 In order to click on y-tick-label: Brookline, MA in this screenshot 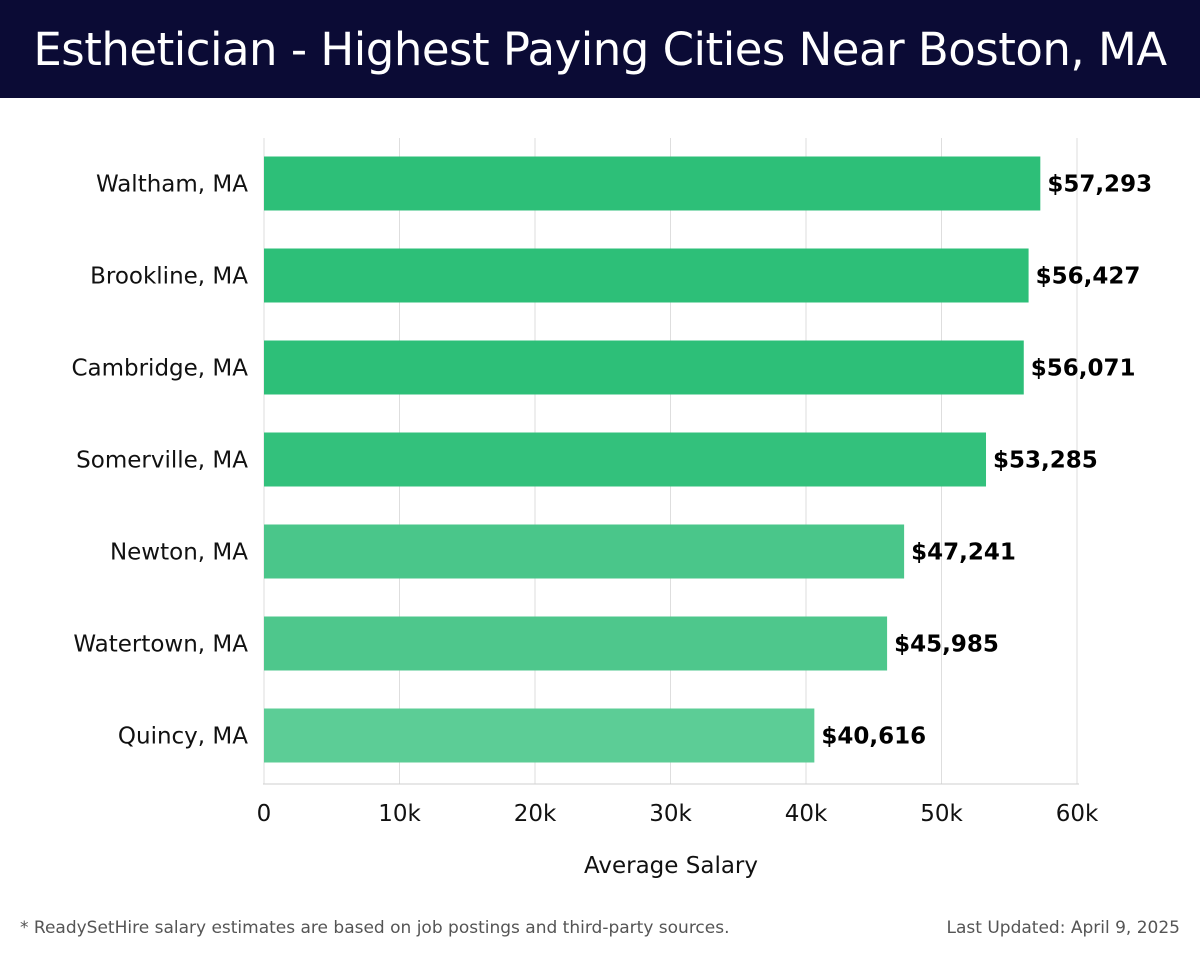, I will do `click(169, 277)`.